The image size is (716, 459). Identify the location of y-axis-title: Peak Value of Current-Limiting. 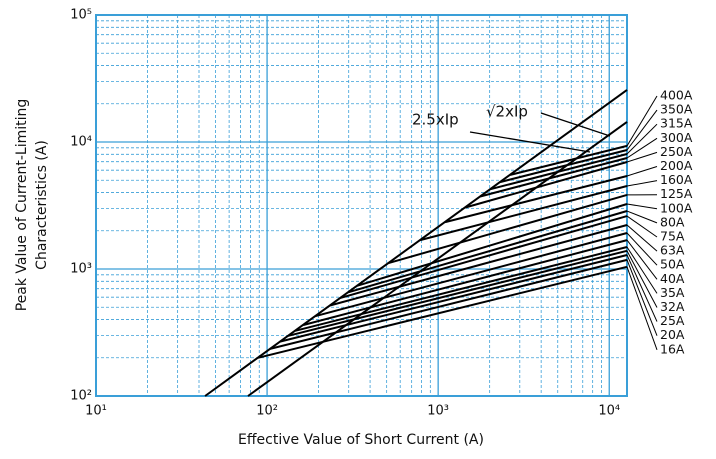
(22, 205).